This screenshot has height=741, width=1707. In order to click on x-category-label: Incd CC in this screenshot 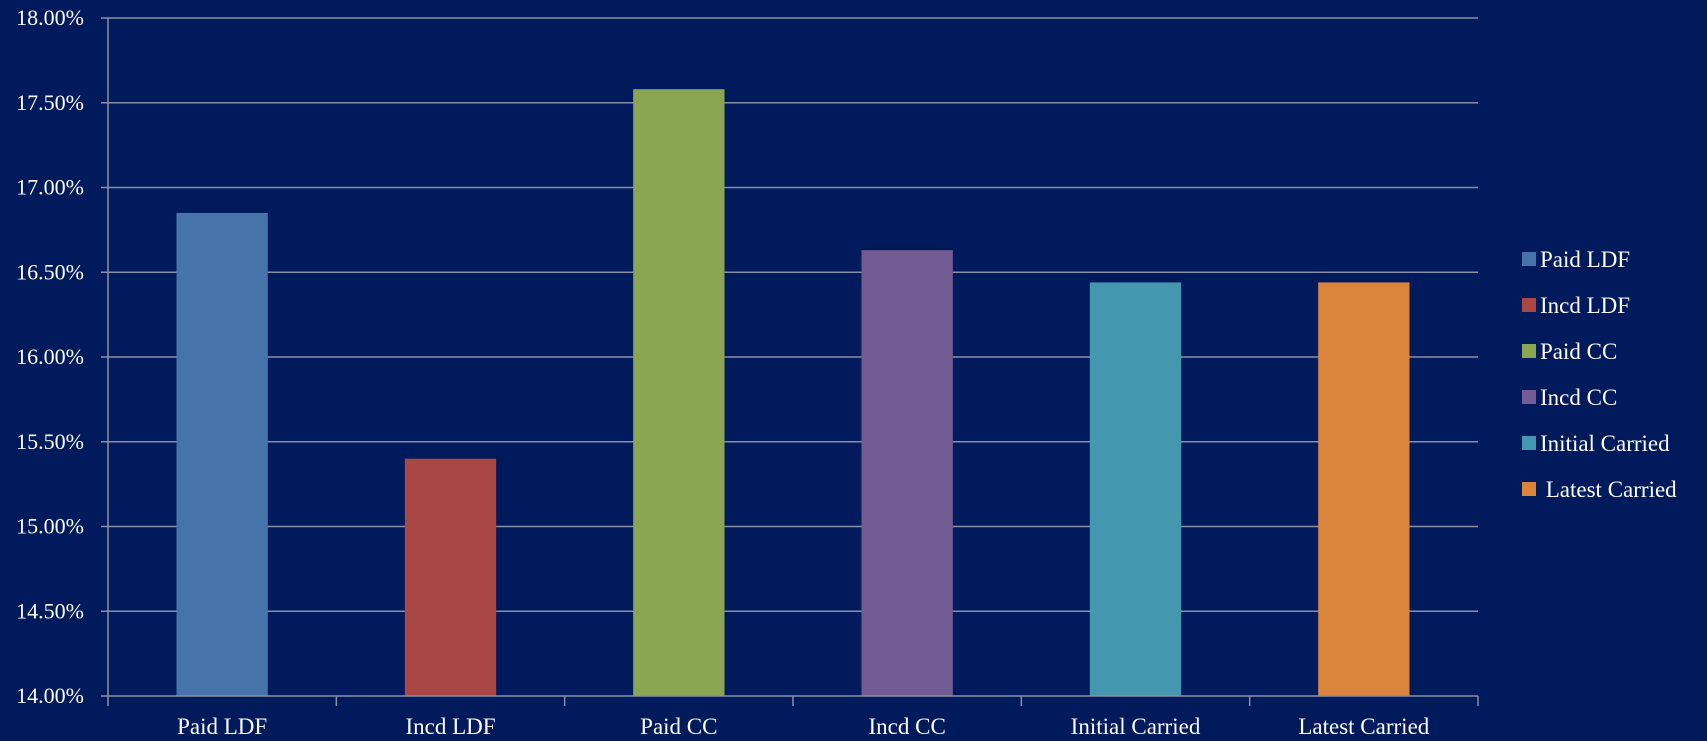, I will do `click(907, 726)`.